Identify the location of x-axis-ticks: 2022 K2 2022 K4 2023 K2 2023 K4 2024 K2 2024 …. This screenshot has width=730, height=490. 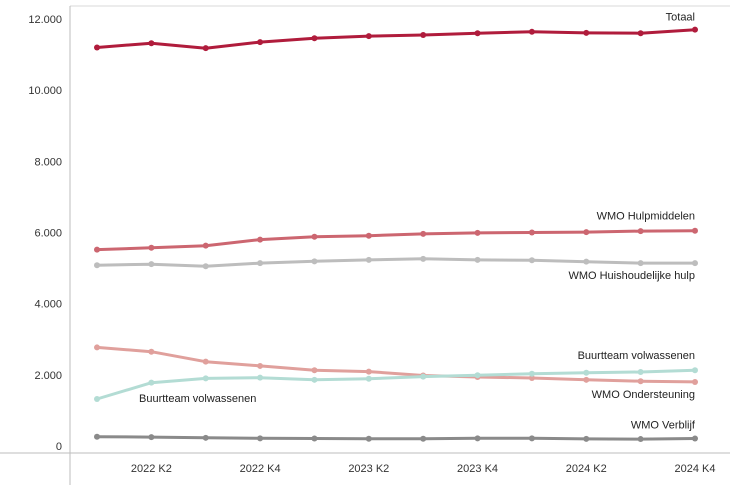
(423, 469).